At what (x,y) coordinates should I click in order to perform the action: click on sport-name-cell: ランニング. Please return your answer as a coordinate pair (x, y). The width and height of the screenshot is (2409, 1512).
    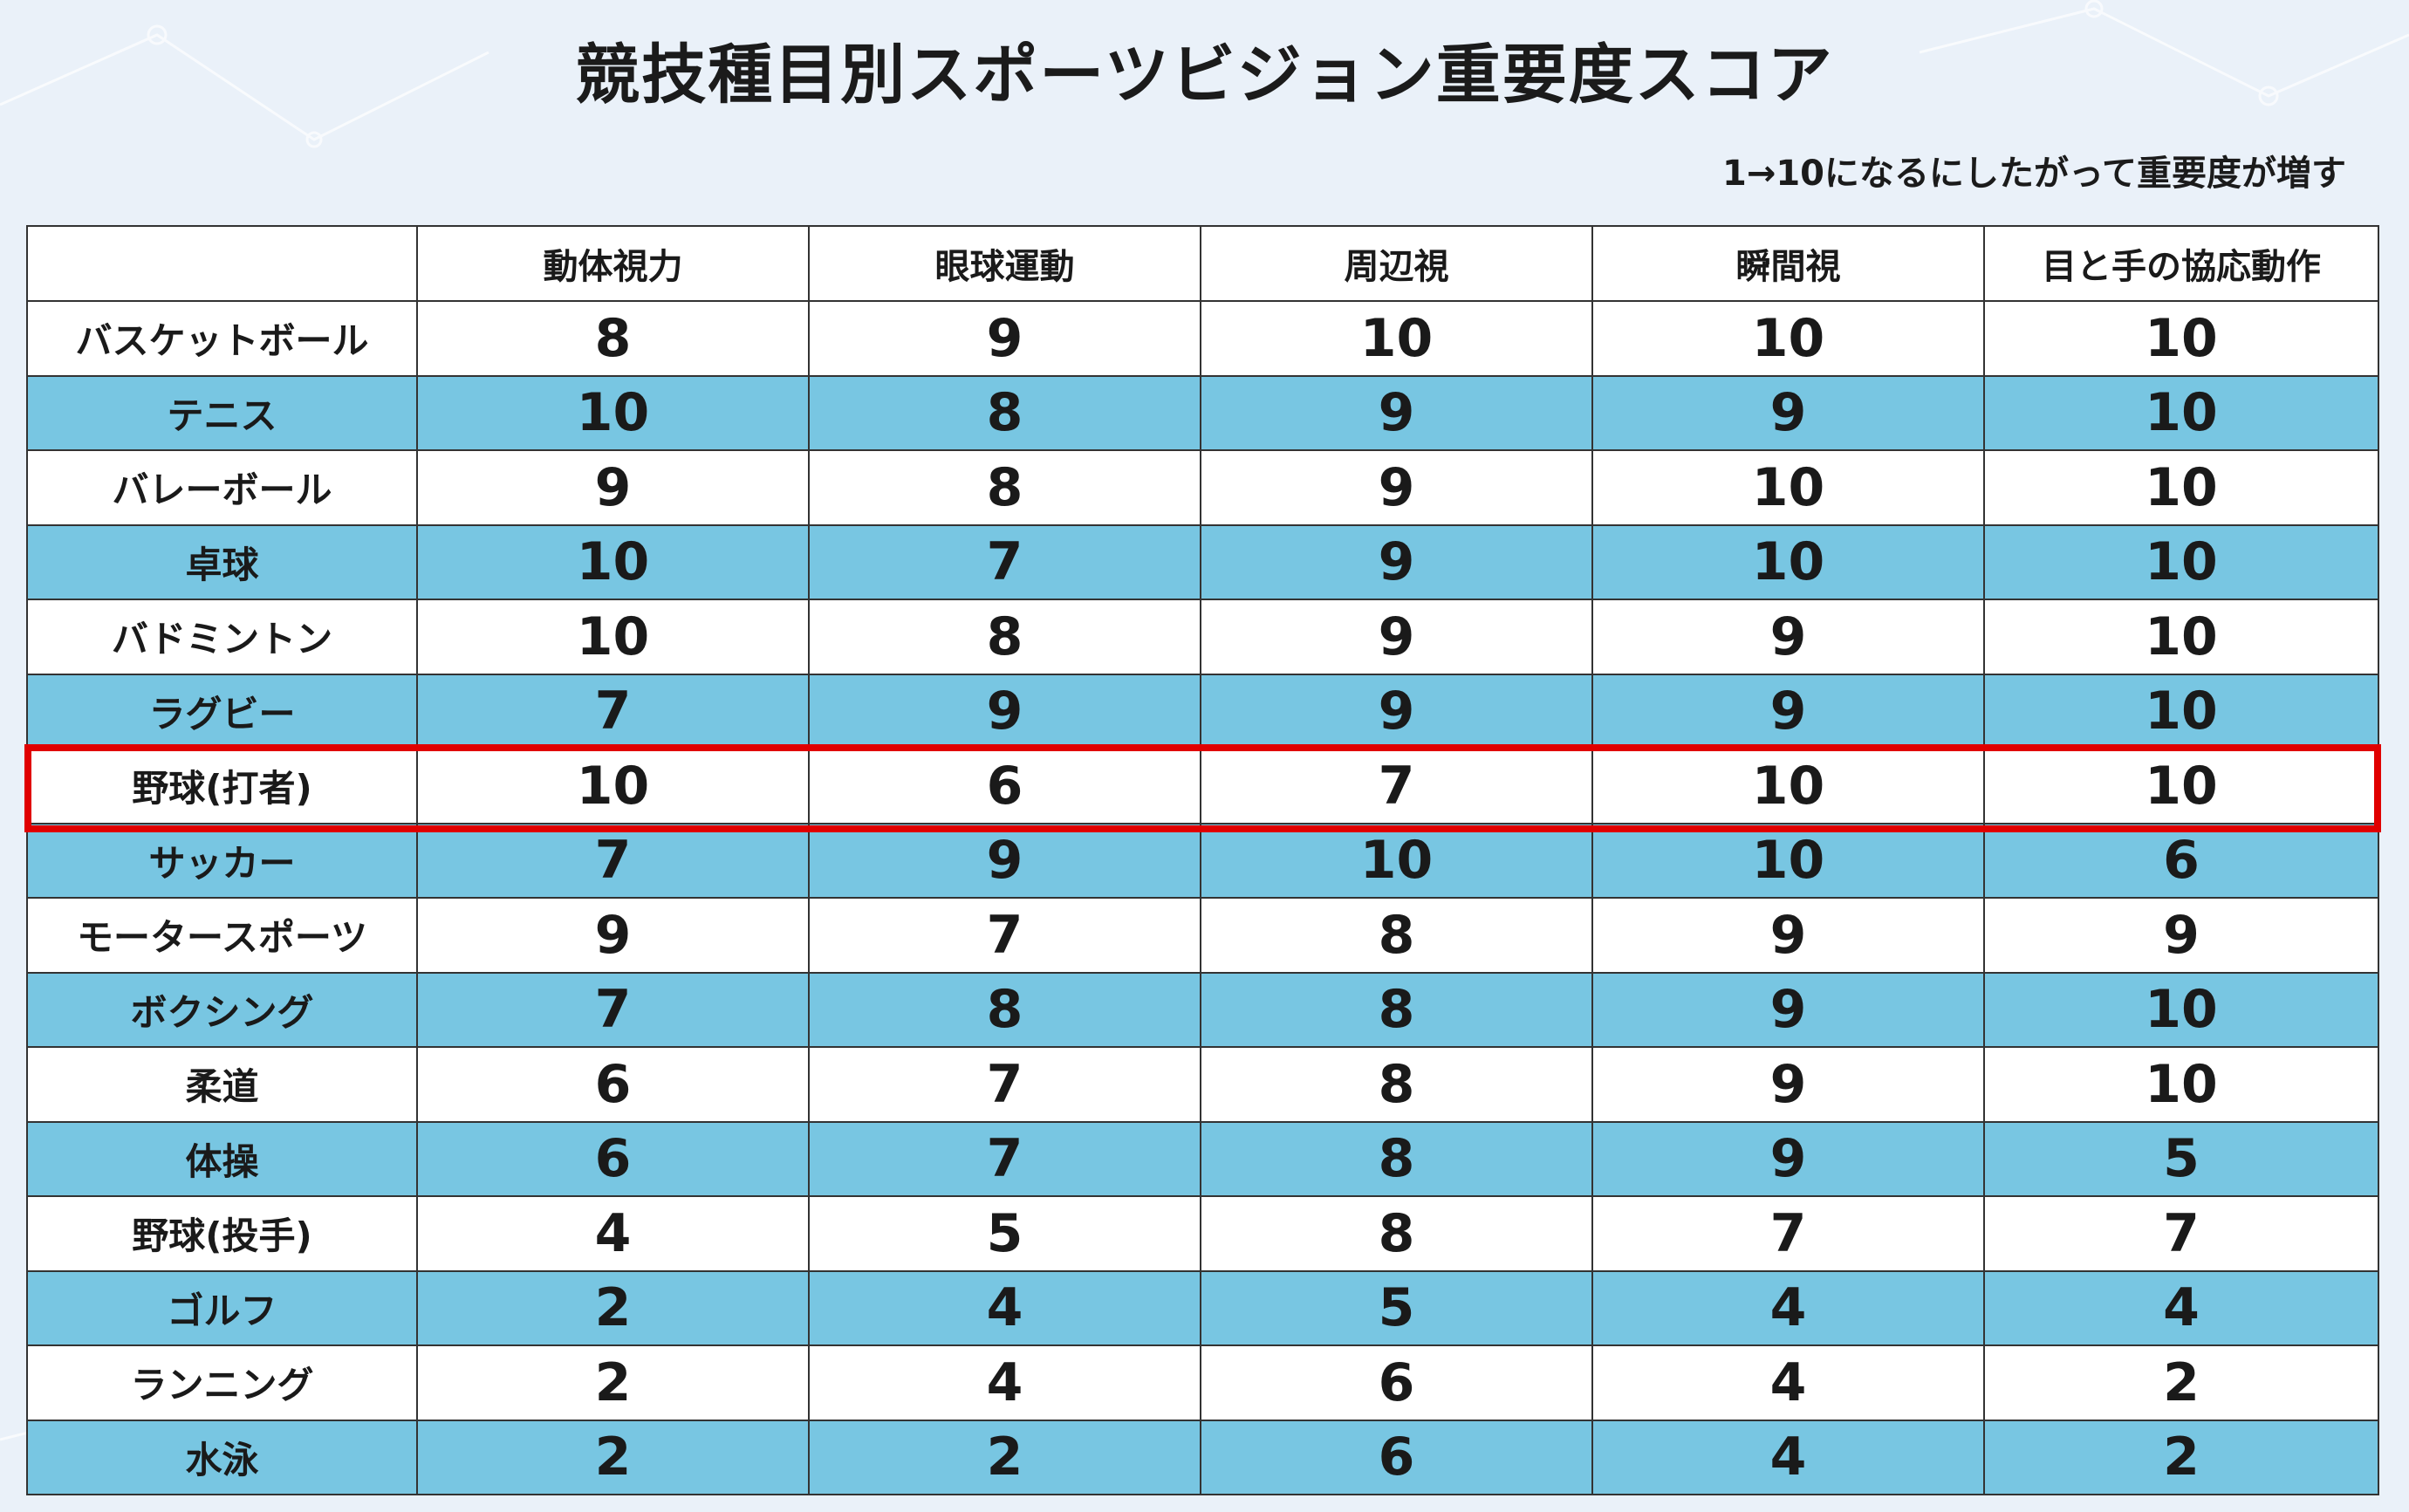
    Looking at the image, I should click on (222, 1383).